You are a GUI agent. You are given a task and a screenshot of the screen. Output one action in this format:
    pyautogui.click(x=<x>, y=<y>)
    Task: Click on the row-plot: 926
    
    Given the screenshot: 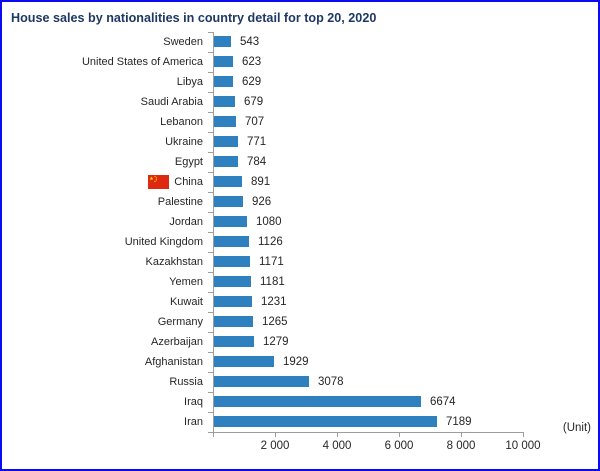 What is the action you would take?
    pyautogui.click(x=383, y=202)
    